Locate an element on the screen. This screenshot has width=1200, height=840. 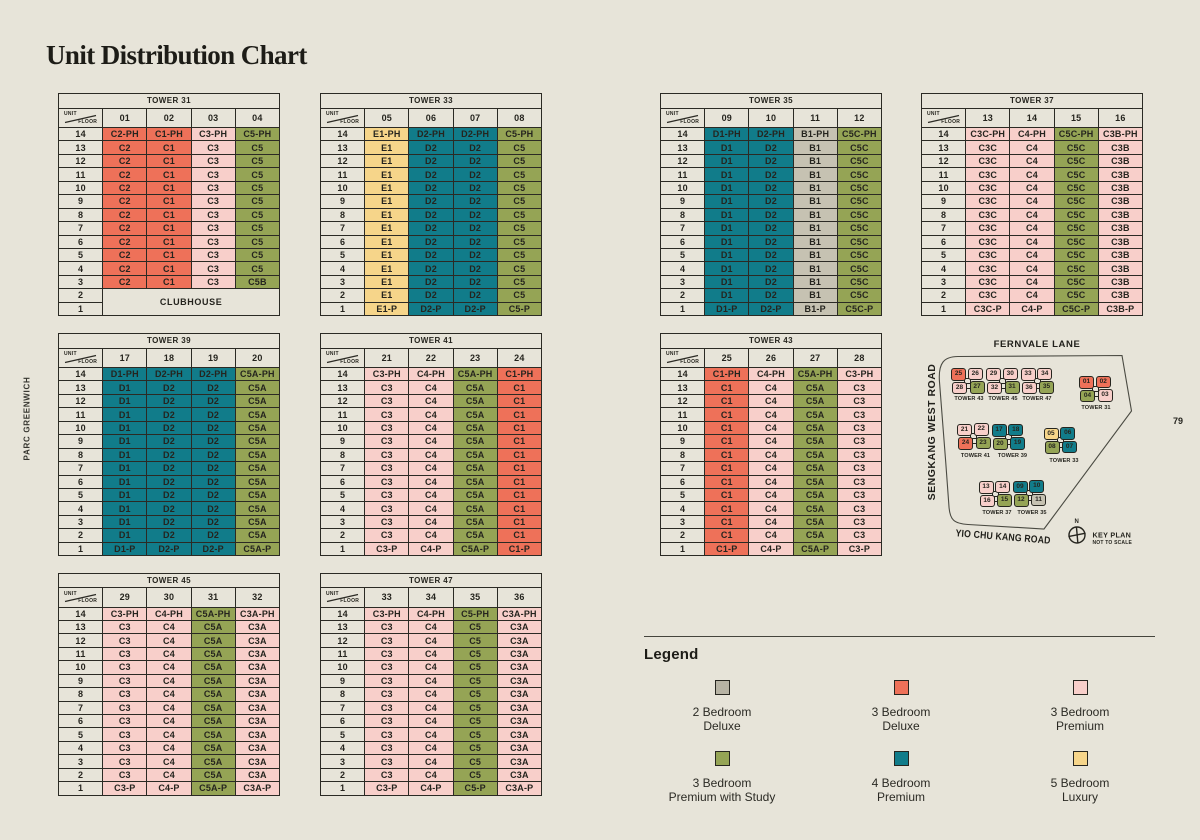
svg-text: KEY PLAN is located at coordinates (1112, 535).